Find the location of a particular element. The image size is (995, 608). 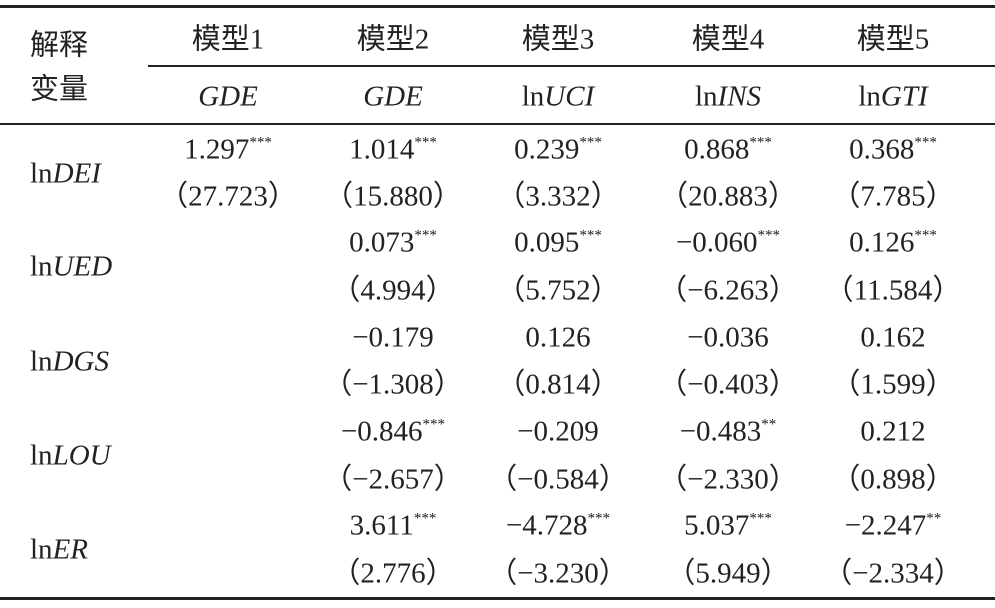

coef: 0.239 is located at coordinates (547, 149).